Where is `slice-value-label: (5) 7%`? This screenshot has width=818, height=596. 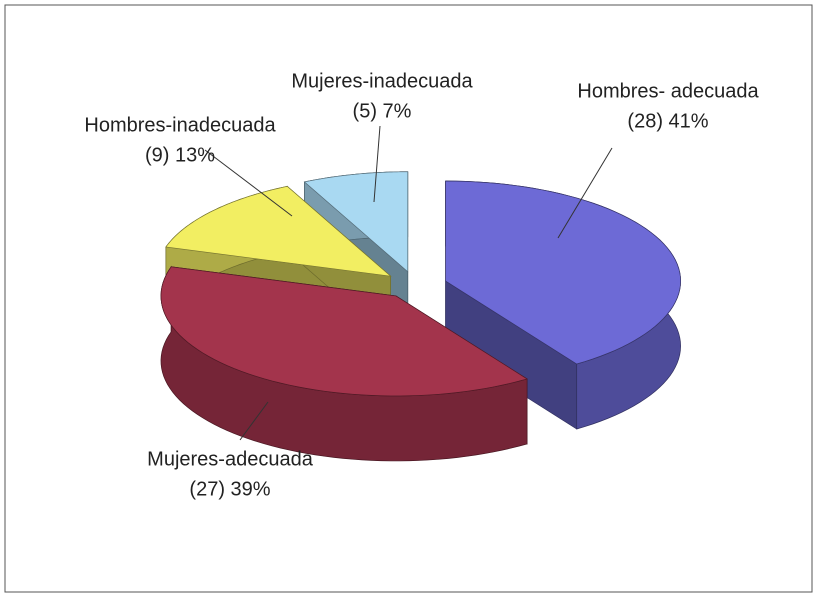
slice-value-label: (5) 7% is located at coordinates (382, 111).